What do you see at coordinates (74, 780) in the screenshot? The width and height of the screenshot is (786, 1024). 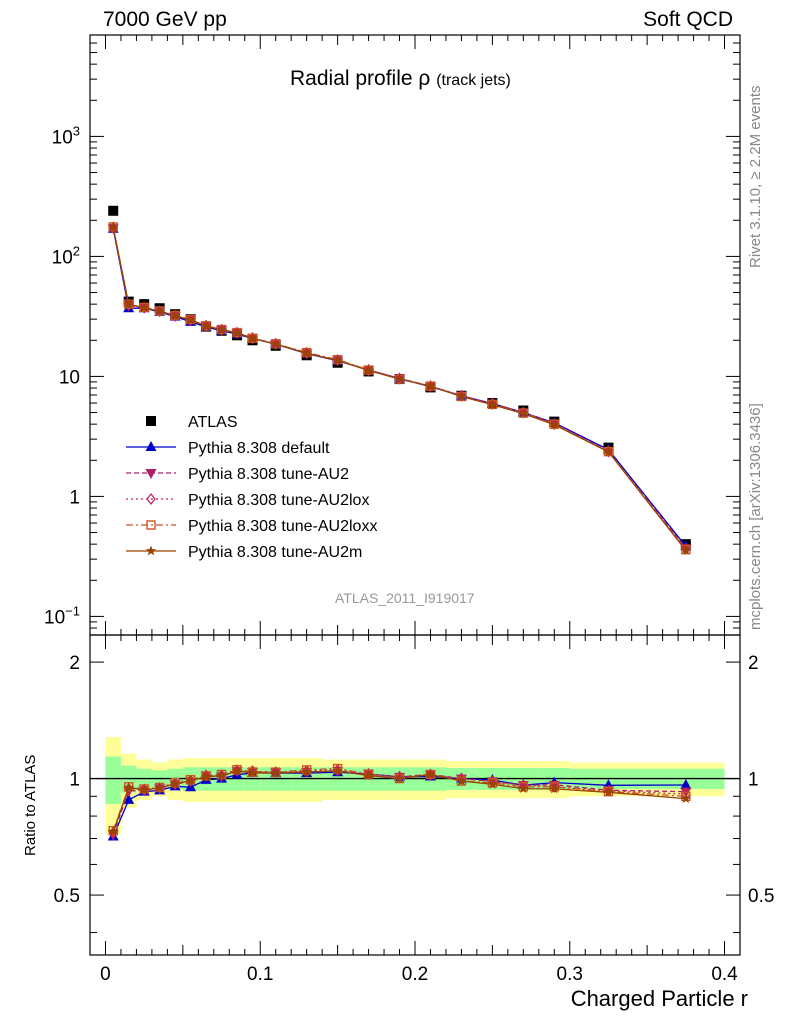 I see `ratio-y-tick-label: 1` at bounding box center [74, 780].